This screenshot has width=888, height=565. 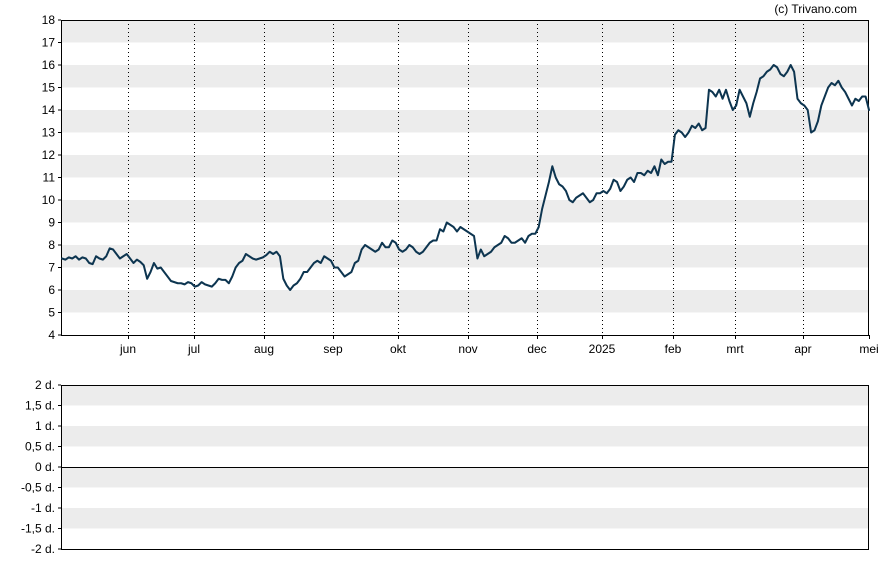 What do you see at coordinates (49, 110) in the screenshot?
I see `y-tick-label: 14` at bounding box center [49, 110].